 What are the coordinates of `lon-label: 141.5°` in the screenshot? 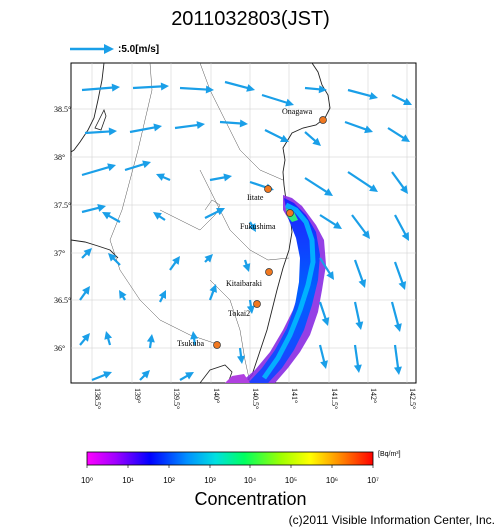 It's located at (334, 398).